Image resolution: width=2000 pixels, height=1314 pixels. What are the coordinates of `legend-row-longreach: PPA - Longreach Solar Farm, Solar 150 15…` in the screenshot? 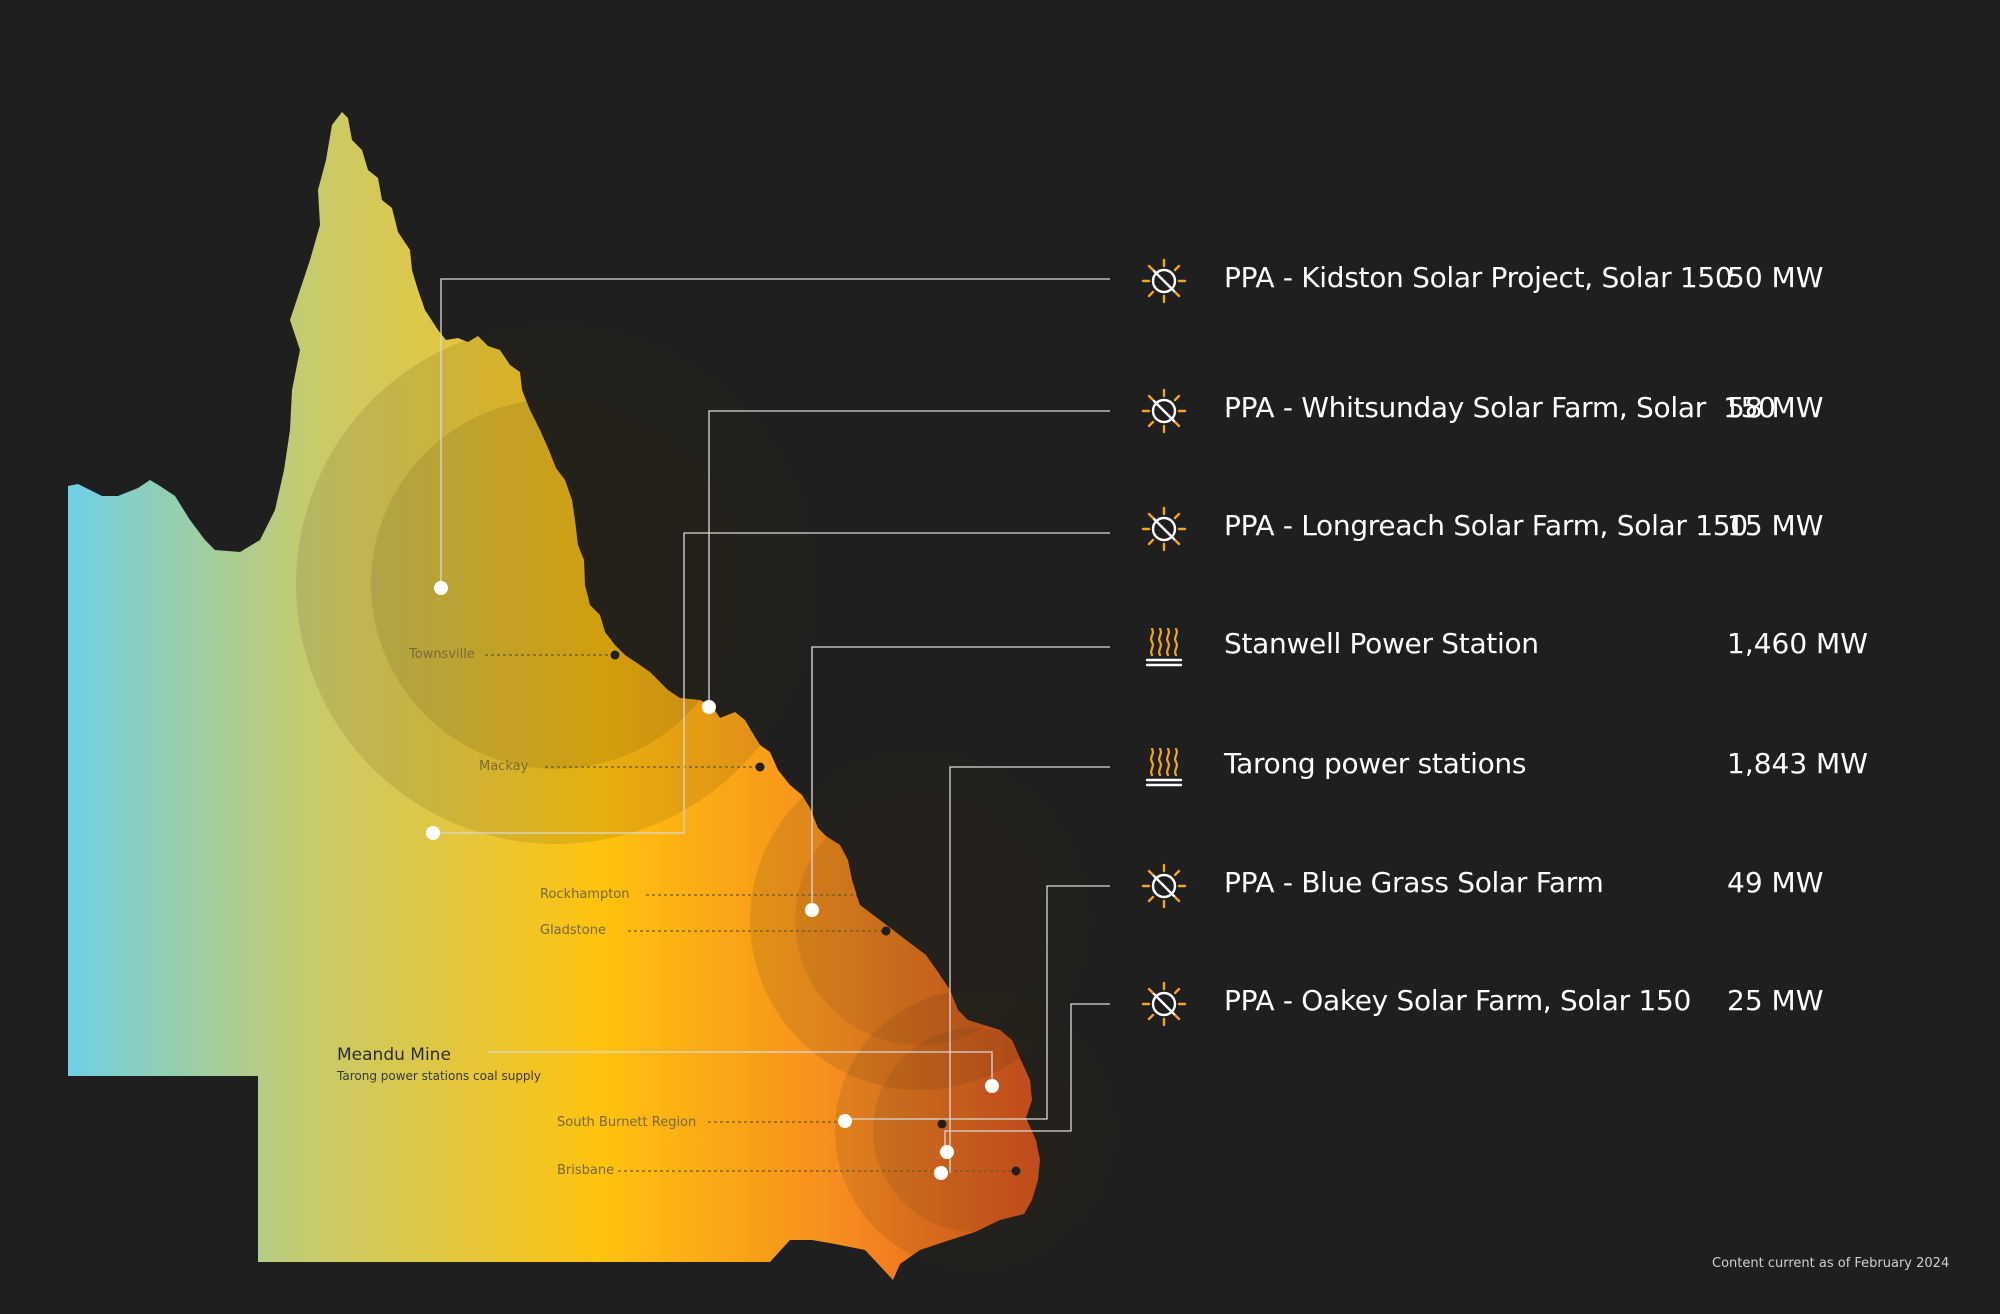 It's located at (1550, 529).